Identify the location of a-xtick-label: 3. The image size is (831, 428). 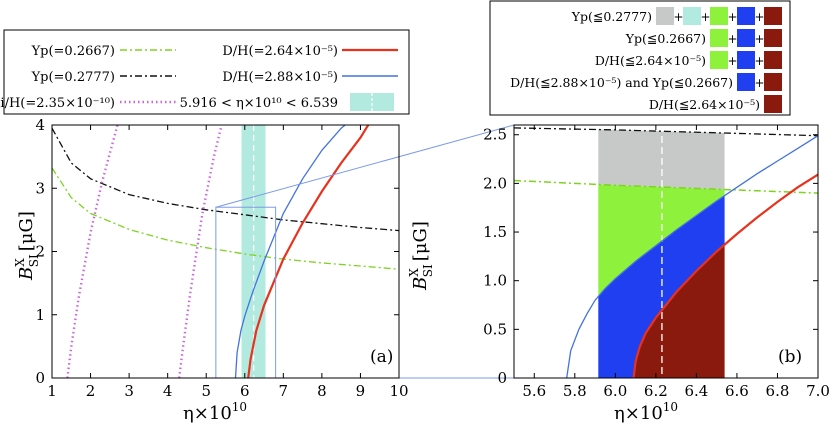
(129, 391).